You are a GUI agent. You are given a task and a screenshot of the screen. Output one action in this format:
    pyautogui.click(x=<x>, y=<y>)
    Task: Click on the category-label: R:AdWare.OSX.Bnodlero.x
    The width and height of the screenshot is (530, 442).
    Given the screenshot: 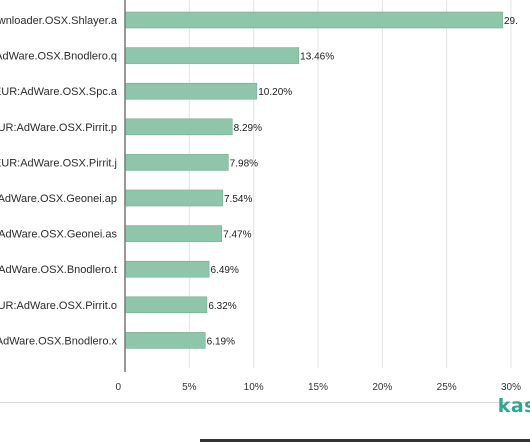 What is the action you would take?
    pyautogui.click(x=58, y=341)
    